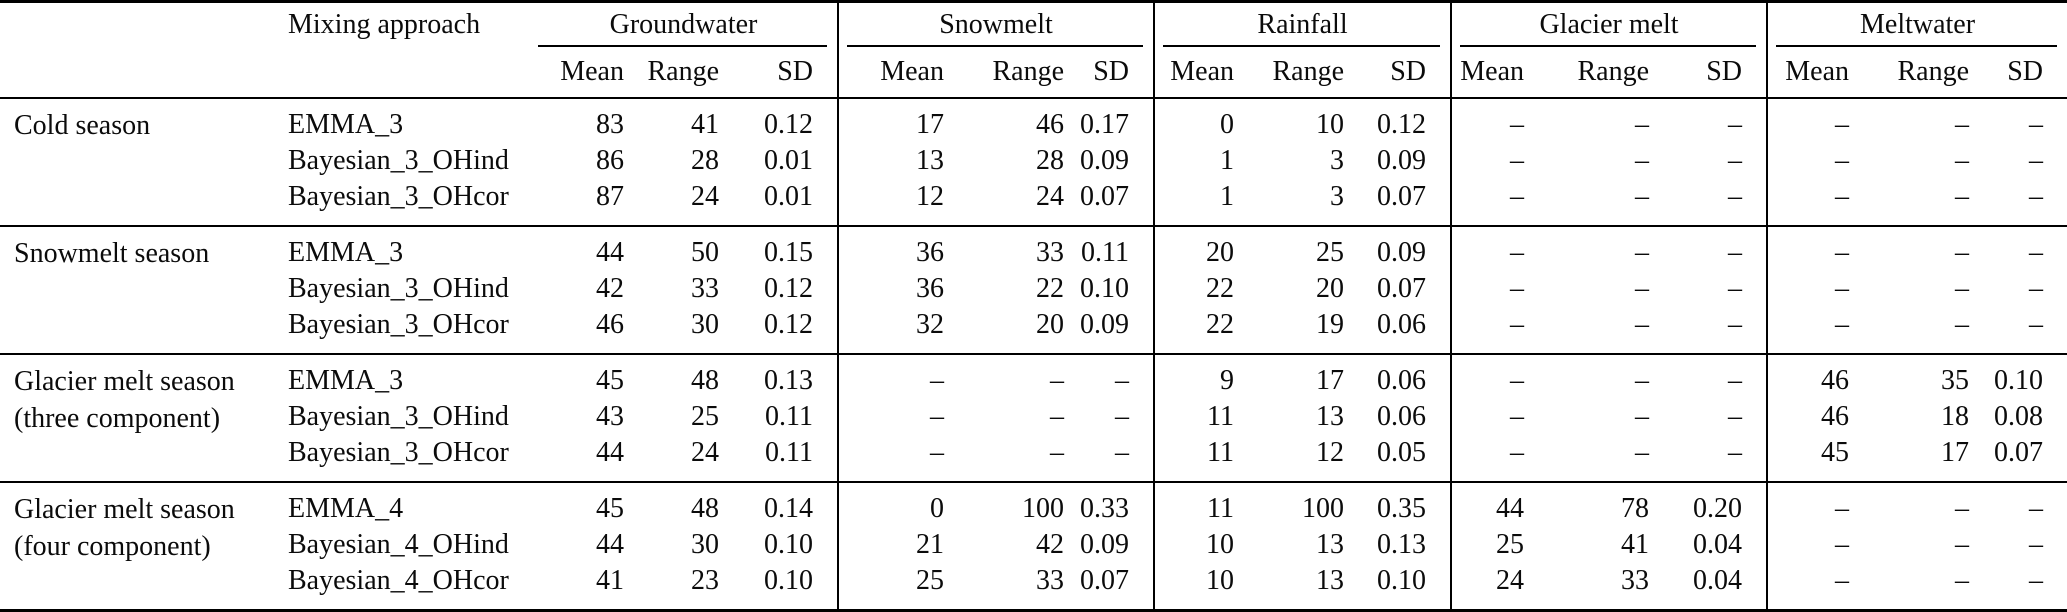 This screenshot has height=612, width=2067. What do you see at coordinates (580, 73) in the screenshot?
I see `col-header-groundwater-mean: Mean` at bounding box center [580, 73].